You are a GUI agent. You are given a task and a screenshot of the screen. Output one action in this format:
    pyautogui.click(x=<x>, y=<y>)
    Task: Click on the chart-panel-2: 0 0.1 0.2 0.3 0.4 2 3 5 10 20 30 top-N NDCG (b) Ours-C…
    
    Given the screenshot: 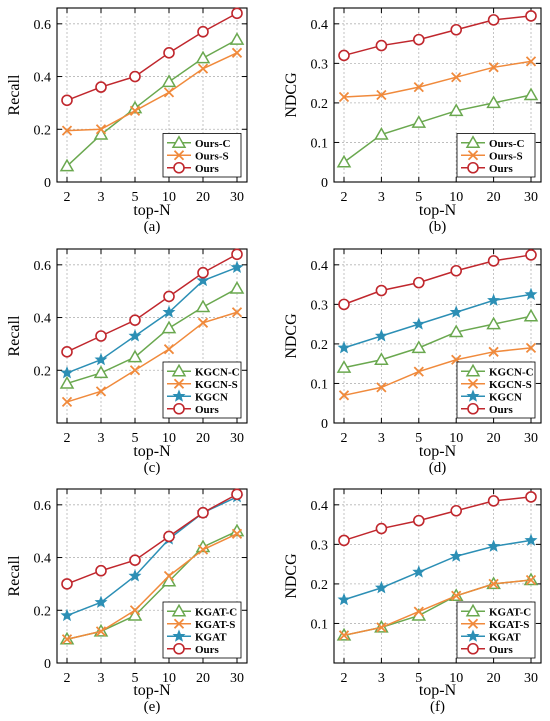 What is the action you would take?
    pyautogui.click(x=412, y=121)
    